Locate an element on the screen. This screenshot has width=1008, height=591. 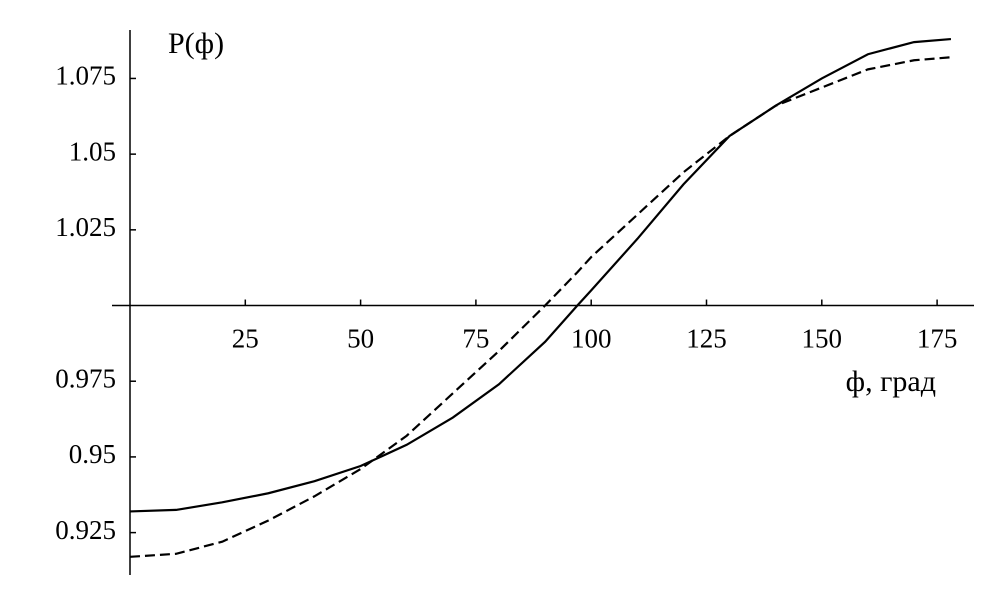
y-tick-label: 1.075 is located at coordinates (85, 76).